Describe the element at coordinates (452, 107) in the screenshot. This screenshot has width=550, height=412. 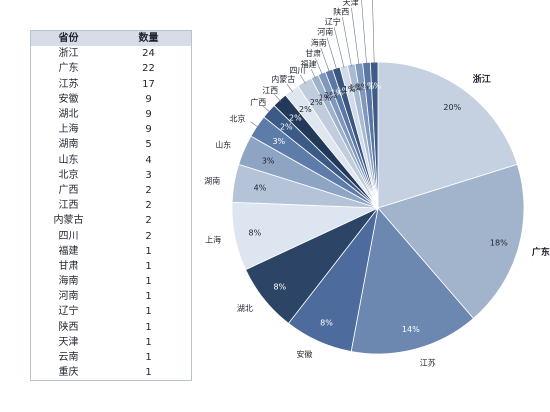
I see `pie-percent-label-0: 20%` at that location.